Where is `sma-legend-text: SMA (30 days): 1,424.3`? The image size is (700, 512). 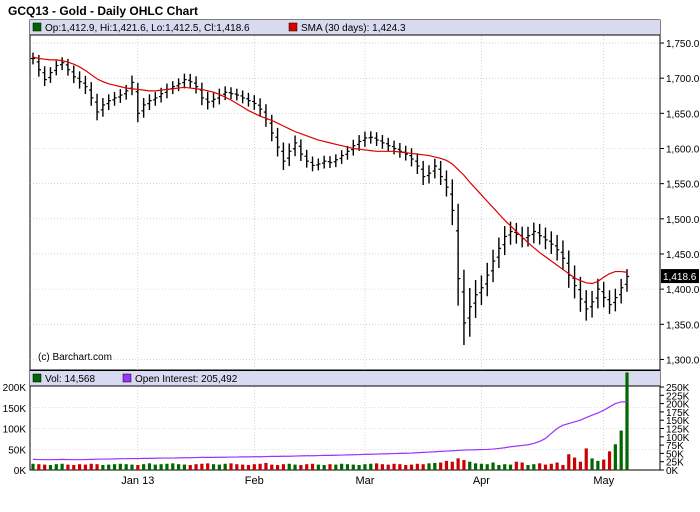
sma-legend-text: SMA (30 days): 1,424.3 is located at coordinates (353, 28).